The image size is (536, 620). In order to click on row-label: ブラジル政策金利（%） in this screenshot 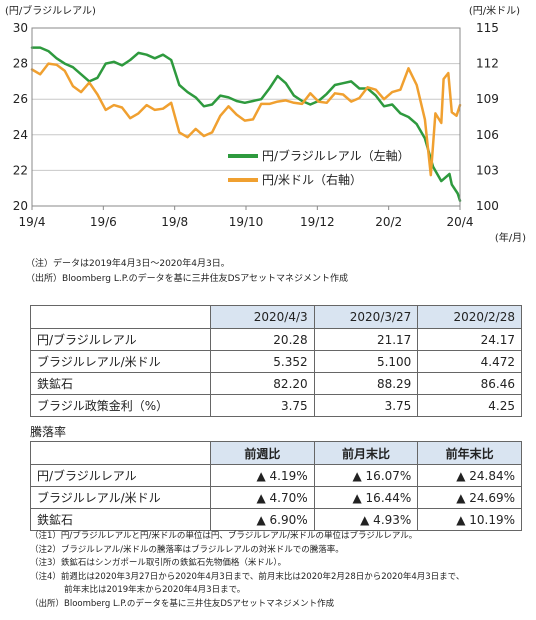, I will do `click(120, 405)`.